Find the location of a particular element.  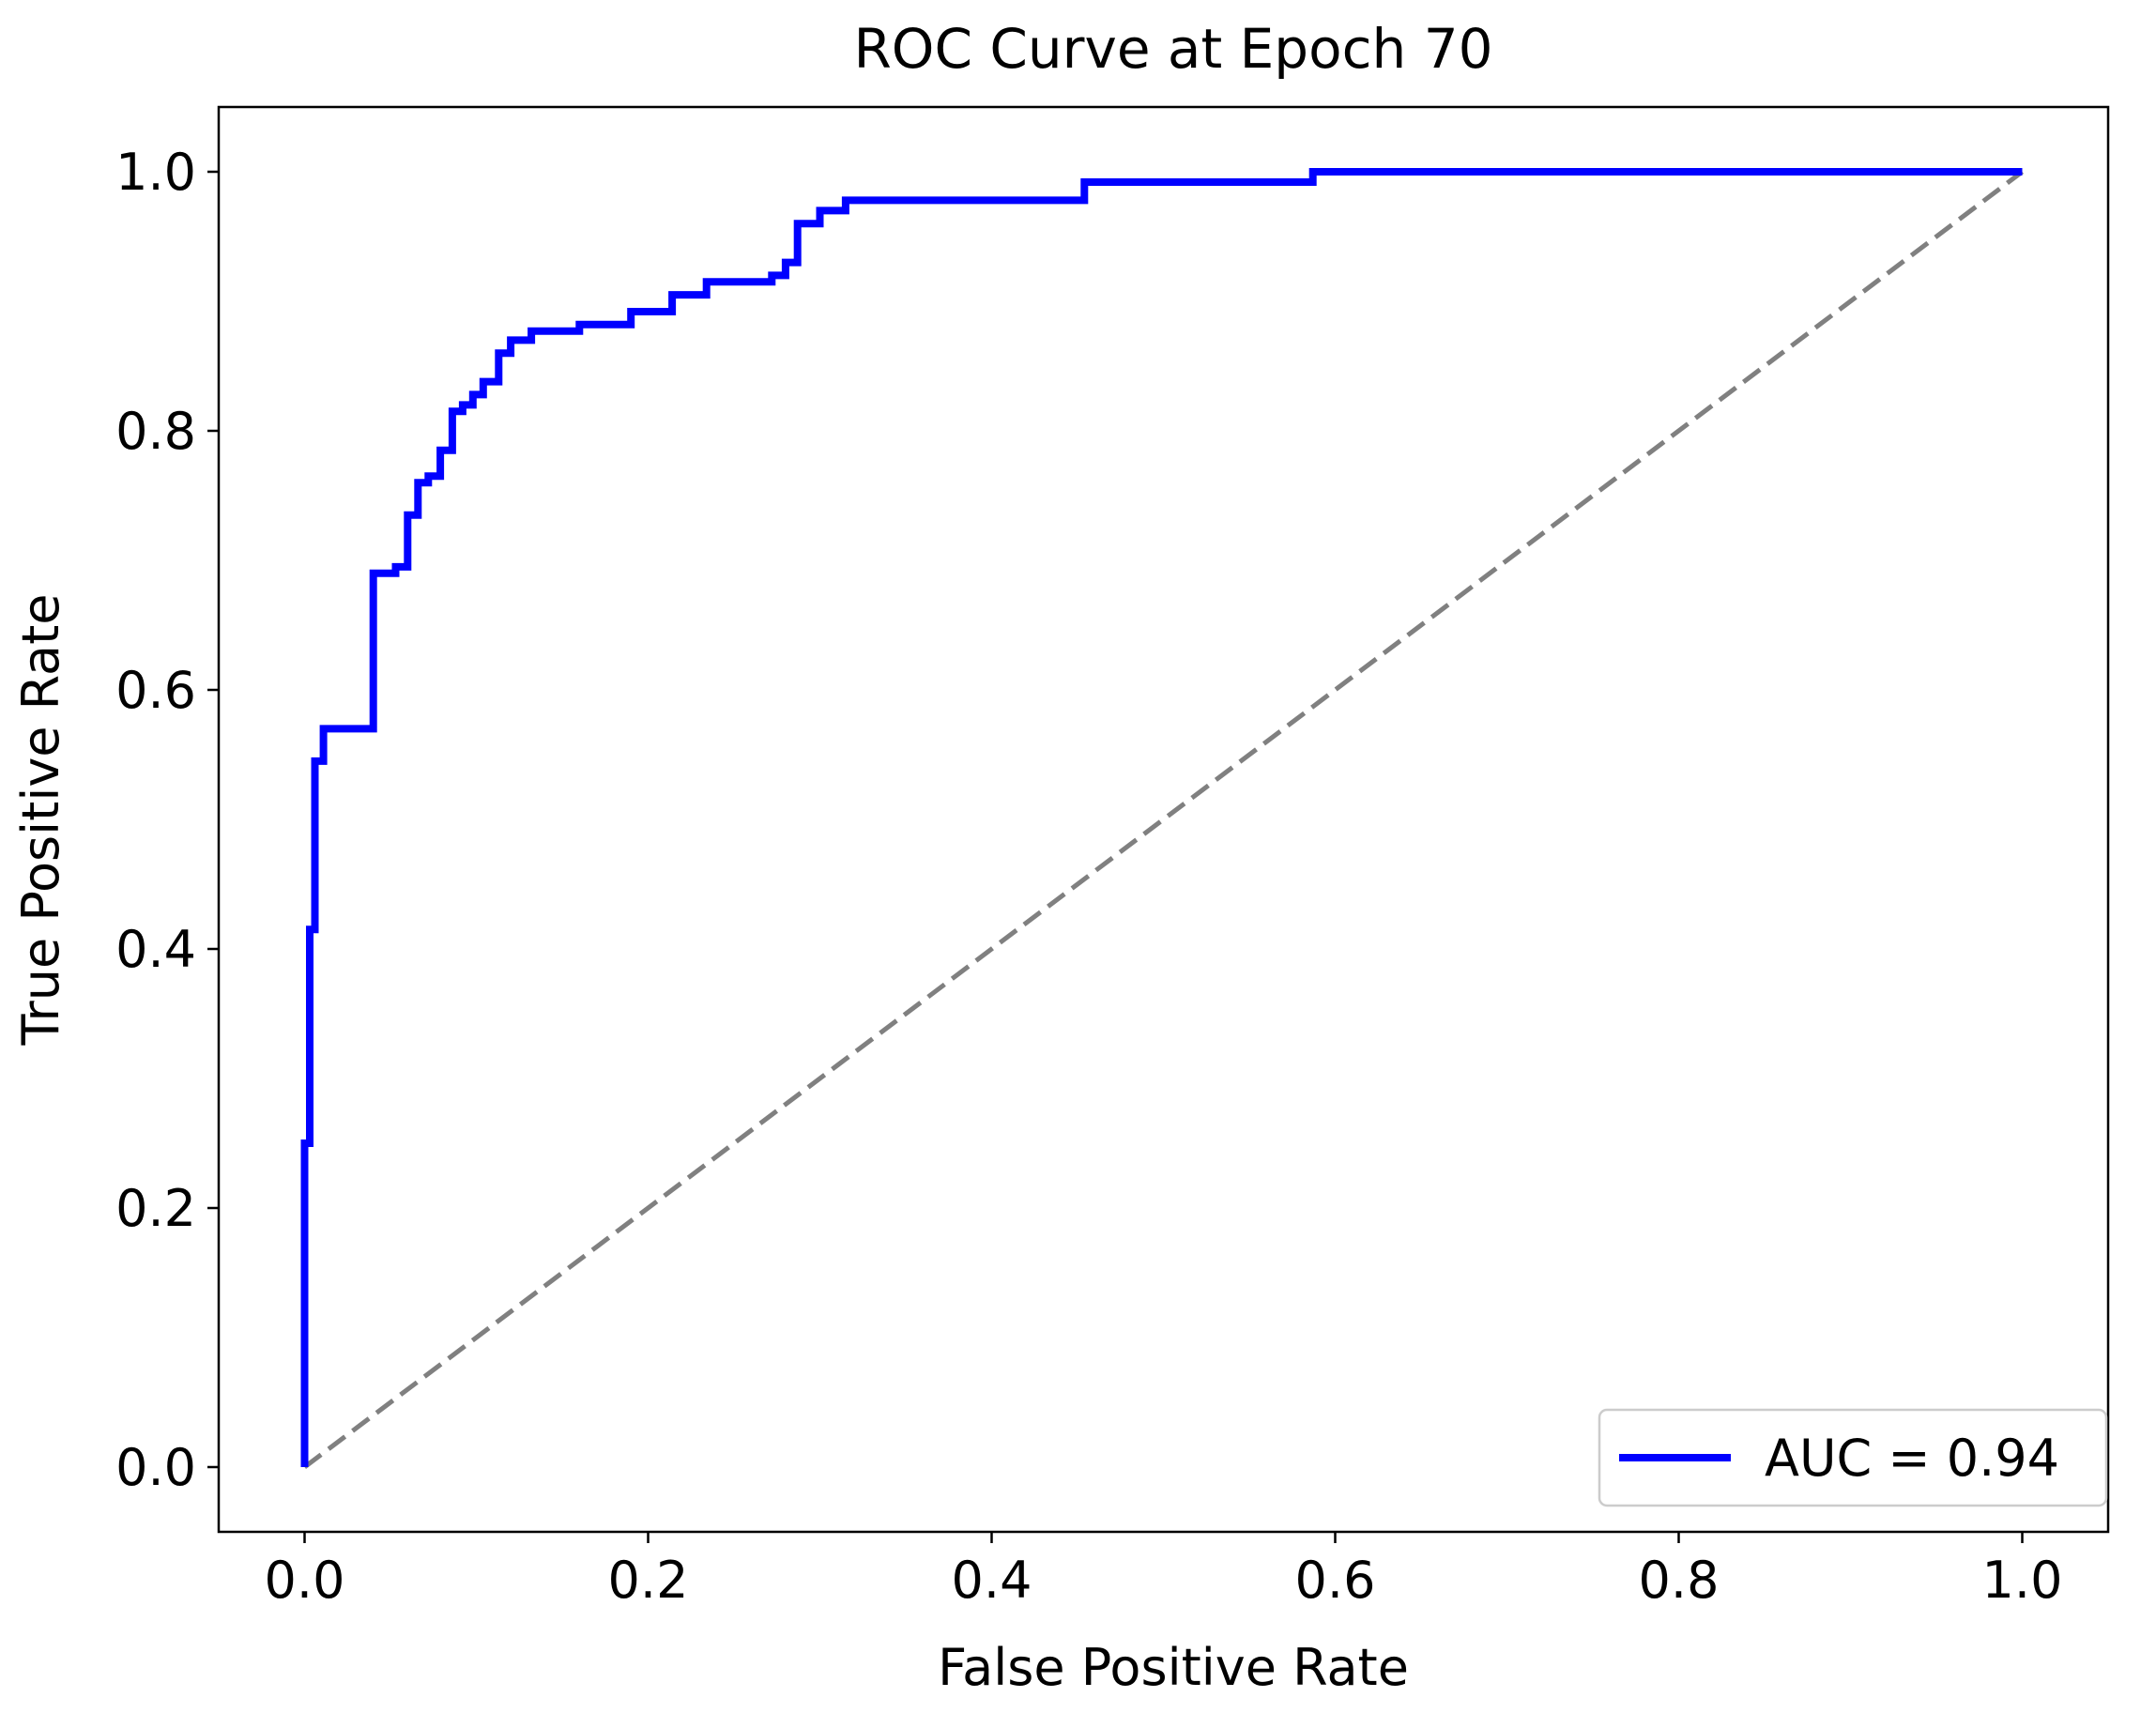

chart-title: ROC Curve at Epoch 70 is located at coordinates (1173, 49).